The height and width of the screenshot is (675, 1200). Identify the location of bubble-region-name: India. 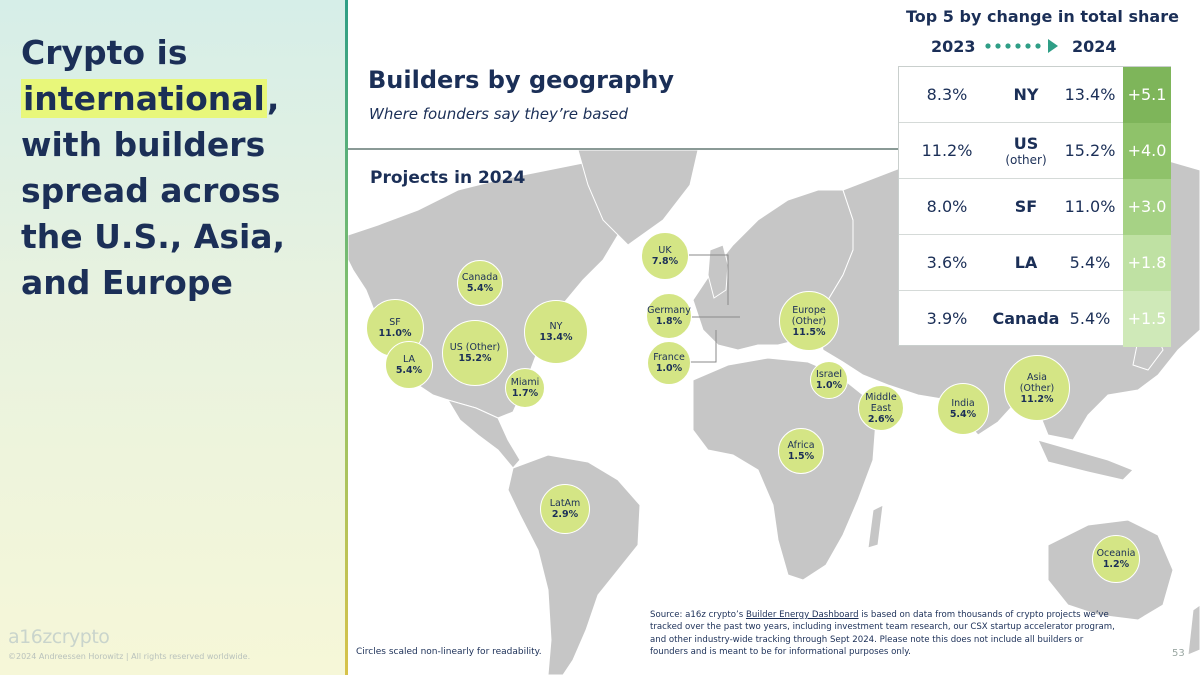
(963, 403).